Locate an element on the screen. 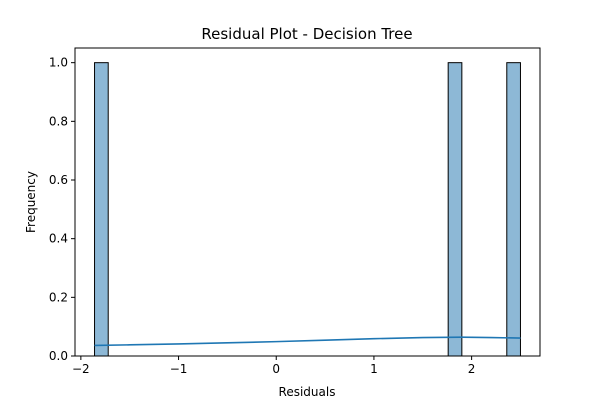  x-tick-label: −1 is located at coordinates (179, 369).